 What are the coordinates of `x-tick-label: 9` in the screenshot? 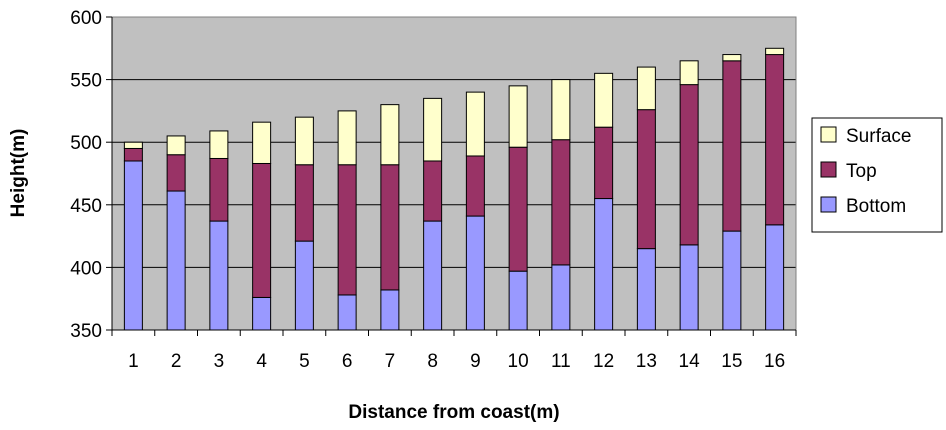 It's located at (475, 361).